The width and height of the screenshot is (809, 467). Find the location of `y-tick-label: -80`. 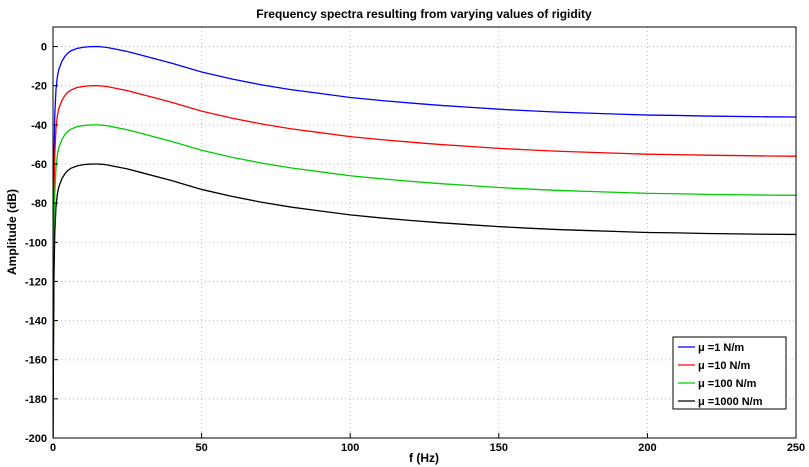

y-tick-label: -80 is located at coordinates (39, 204).